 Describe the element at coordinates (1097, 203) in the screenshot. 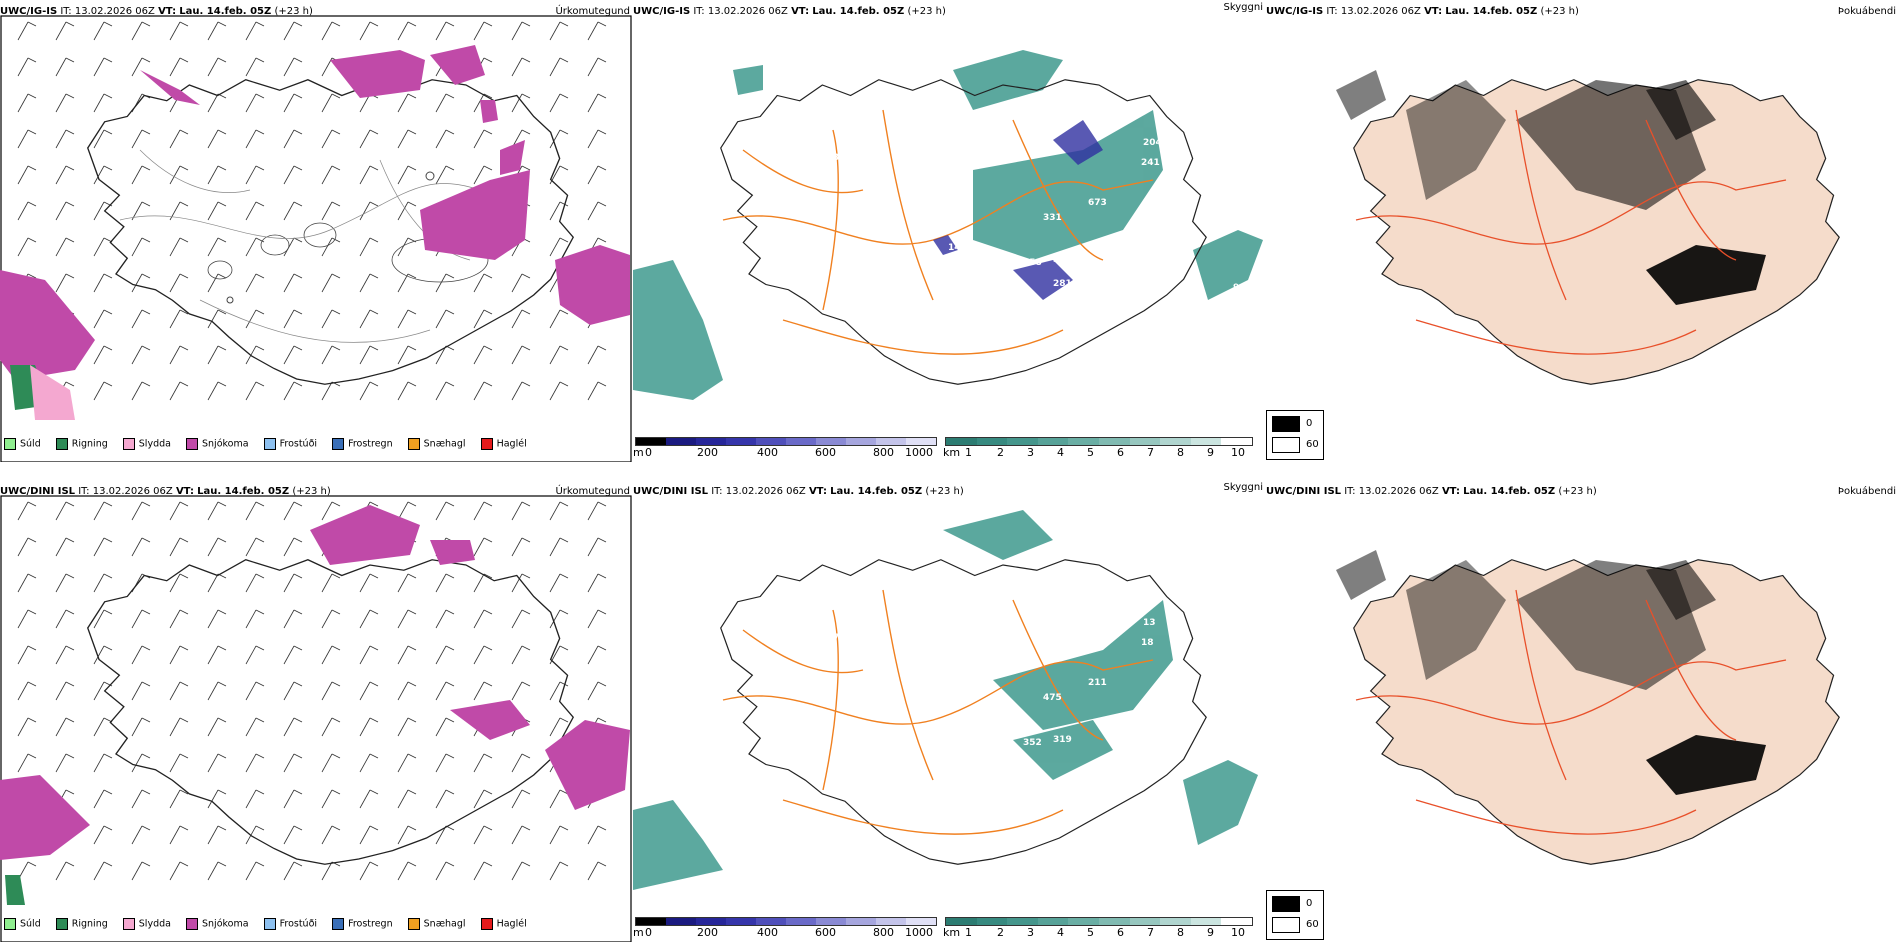

I see `visibility-label: 673` at that location.